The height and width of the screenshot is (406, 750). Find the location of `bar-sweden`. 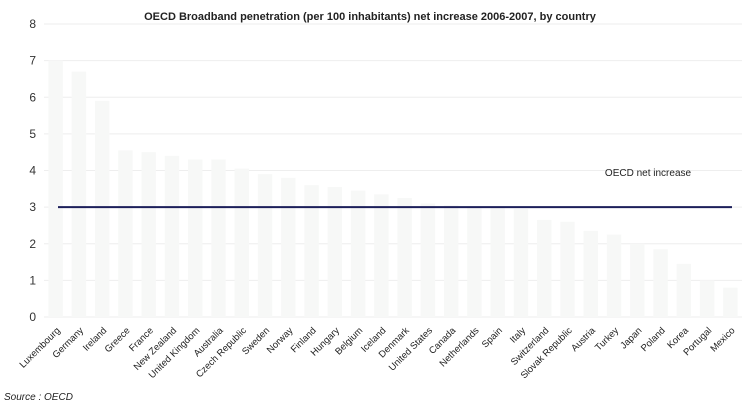

bar-sweden is located at coordinates (265, 245).